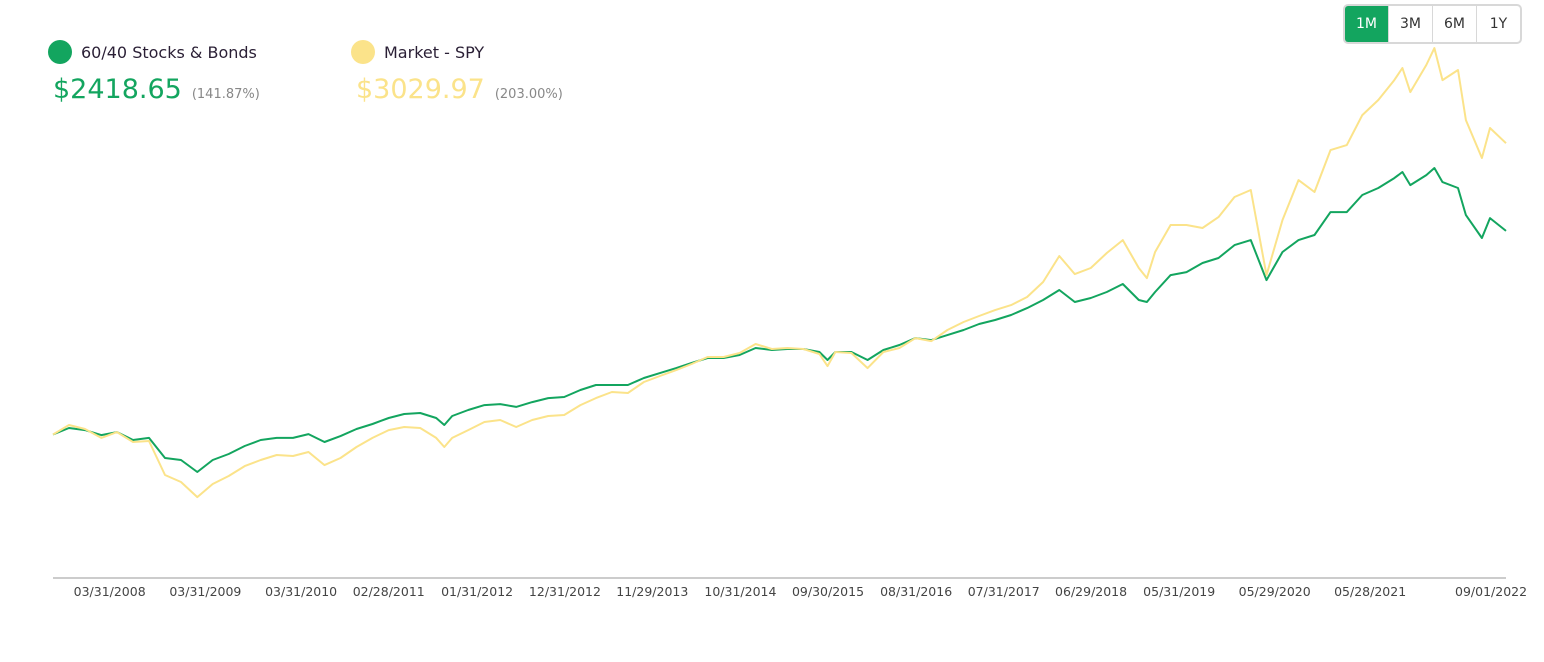 This screenshot has height=662, width=1544. What do you see at coordinates (169, 52) in the screenshot?
I see `legend-label: 60/40 Stocks & Bonds` at bounding box center [169, 52].